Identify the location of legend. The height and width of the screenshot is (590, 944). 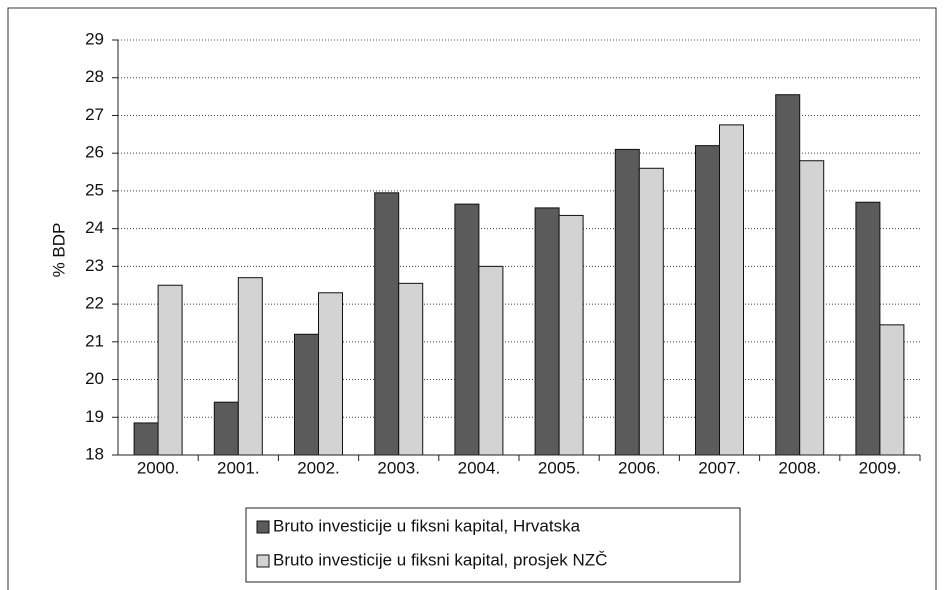
(493, 545).